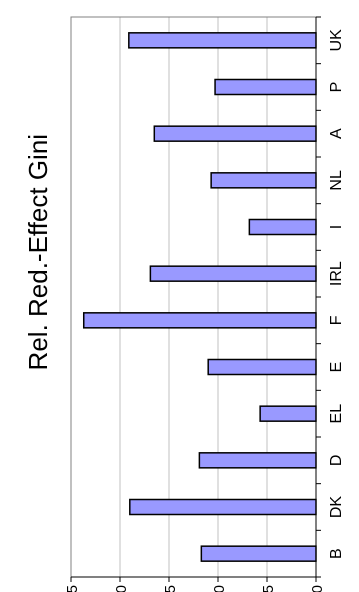  I want to click on bar-p, so click(265, 87).